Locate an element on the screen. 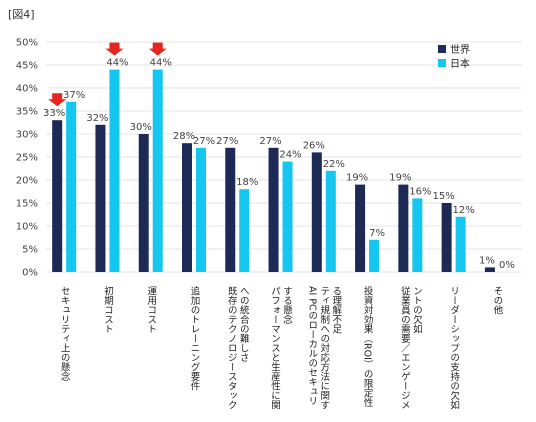 The height and width of the screenshot is (422, 536). data-label: 18% is located at coordinates (247, 182).